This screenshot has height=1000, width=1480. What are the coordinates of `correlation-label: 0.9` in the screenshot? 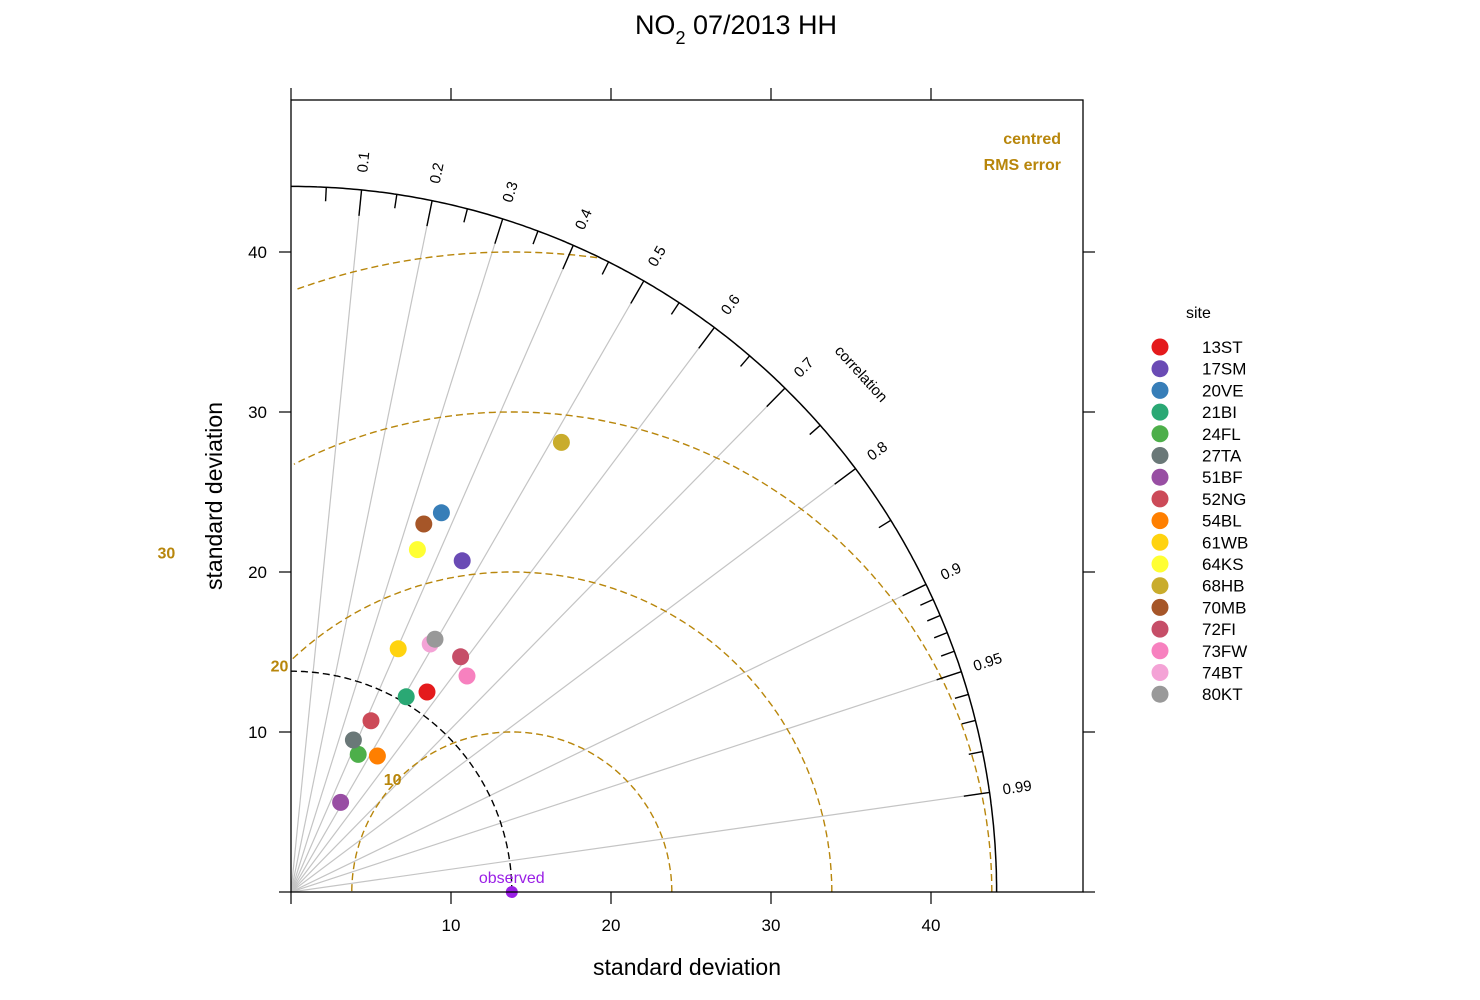 It's located at (951, 572).